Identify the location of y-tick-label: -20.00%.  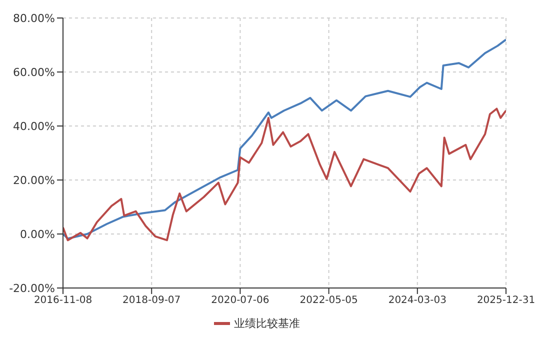
(32, 288).